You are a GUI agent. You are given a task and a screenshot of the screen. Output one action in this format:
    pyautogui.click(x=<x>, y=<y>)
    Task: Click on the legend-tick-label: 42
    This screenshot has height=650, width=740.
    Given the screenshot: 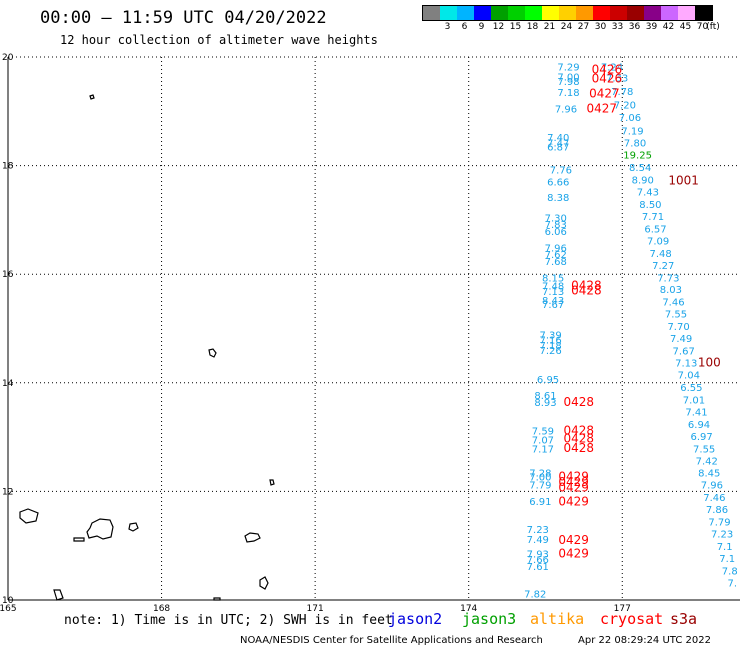 What is the action you would take?
    pyautogui.click(x=668, y=27)
    